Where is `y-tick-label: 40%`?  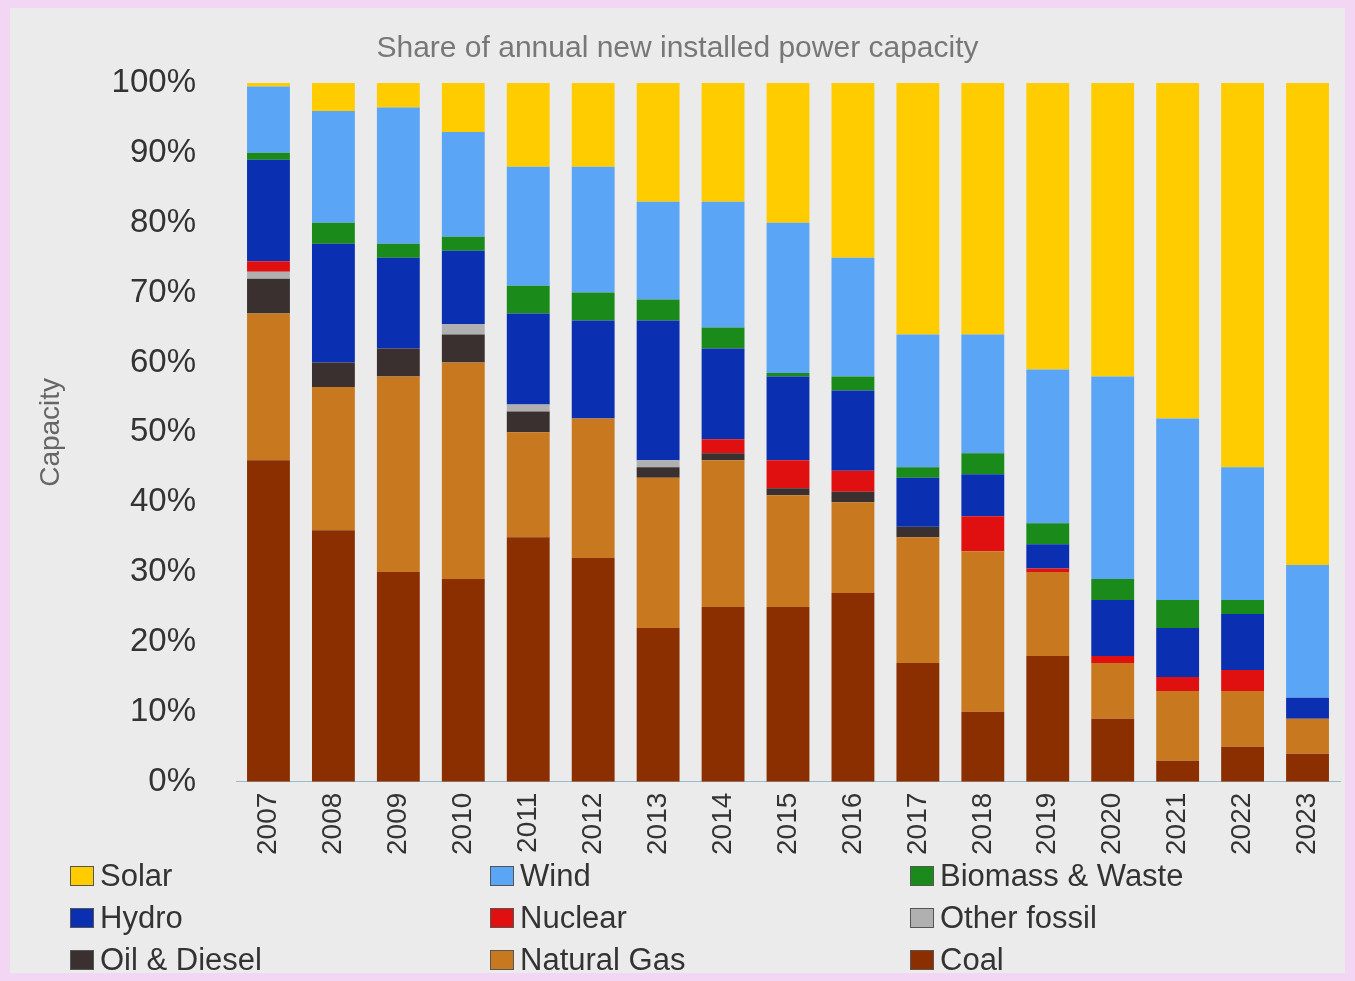
y-tick-label: 40% is located at coordinates (162, 500).